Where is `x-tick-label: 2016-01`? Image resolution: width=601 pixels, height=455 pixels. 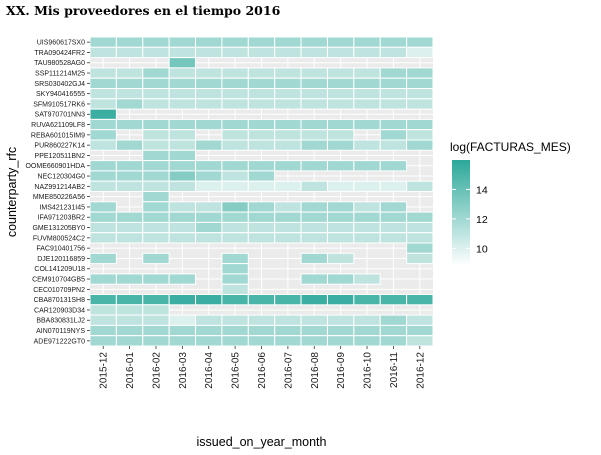 x-tick-label: 2016-01 is located at coordinates (130, 370).